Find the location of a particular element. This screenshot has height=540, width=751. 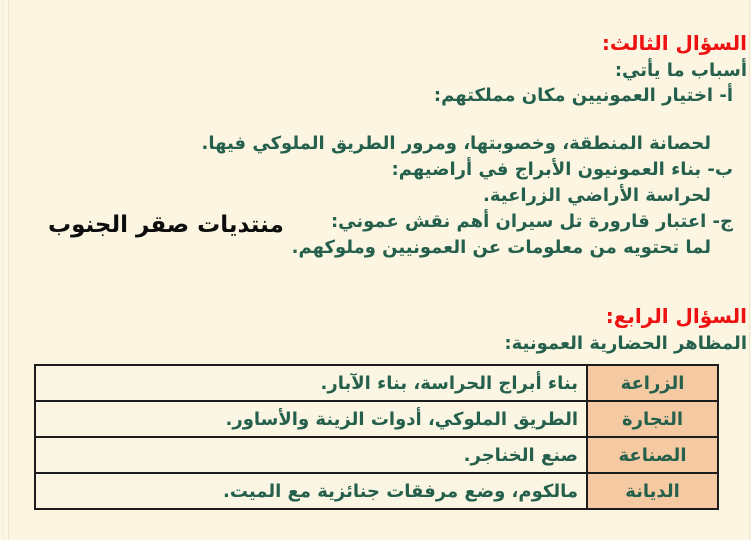

table-row-header-industry: الصناعة is located at coordinates (652, 455).